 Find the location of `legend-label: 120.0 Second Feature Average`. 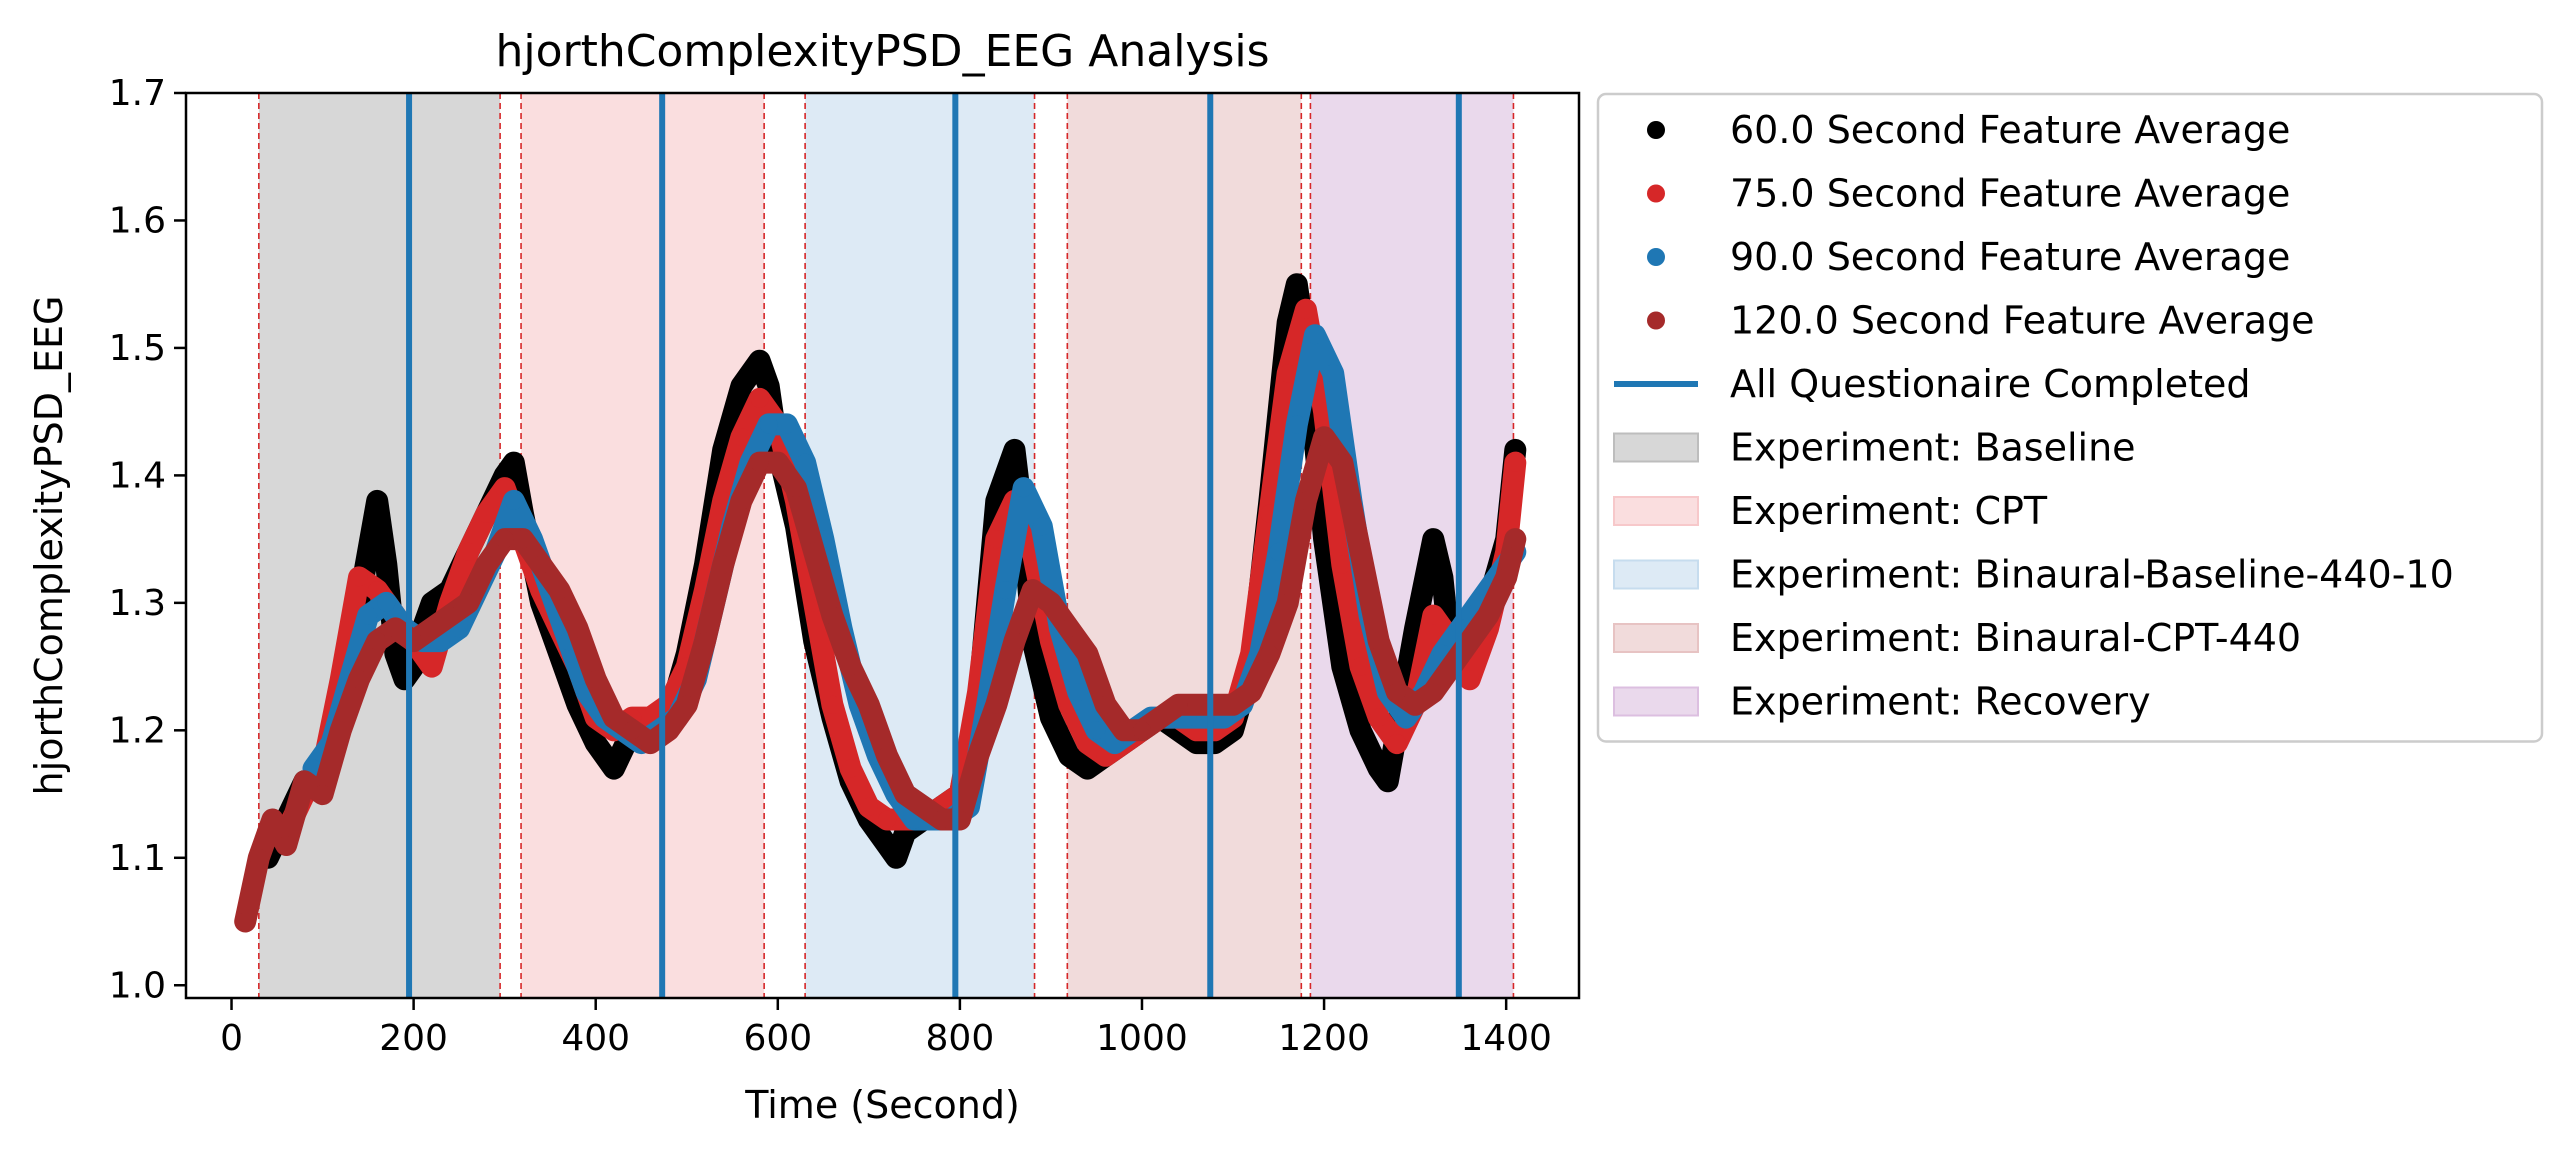

legend-label: 120.0 Second Feature Average is located at coordinates (2022, 321).